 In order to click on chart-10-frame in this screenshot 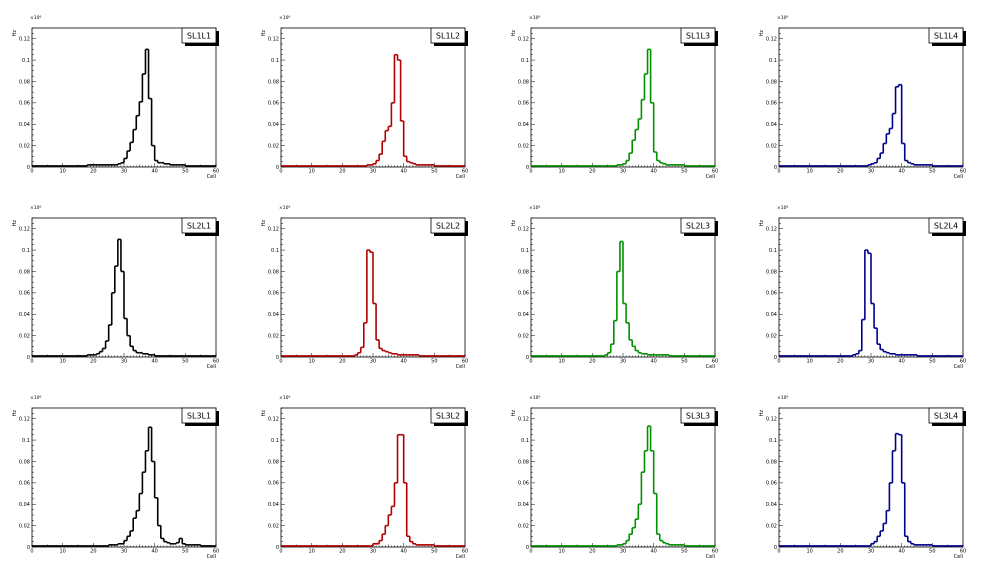, I will do `click(373, 477)`.